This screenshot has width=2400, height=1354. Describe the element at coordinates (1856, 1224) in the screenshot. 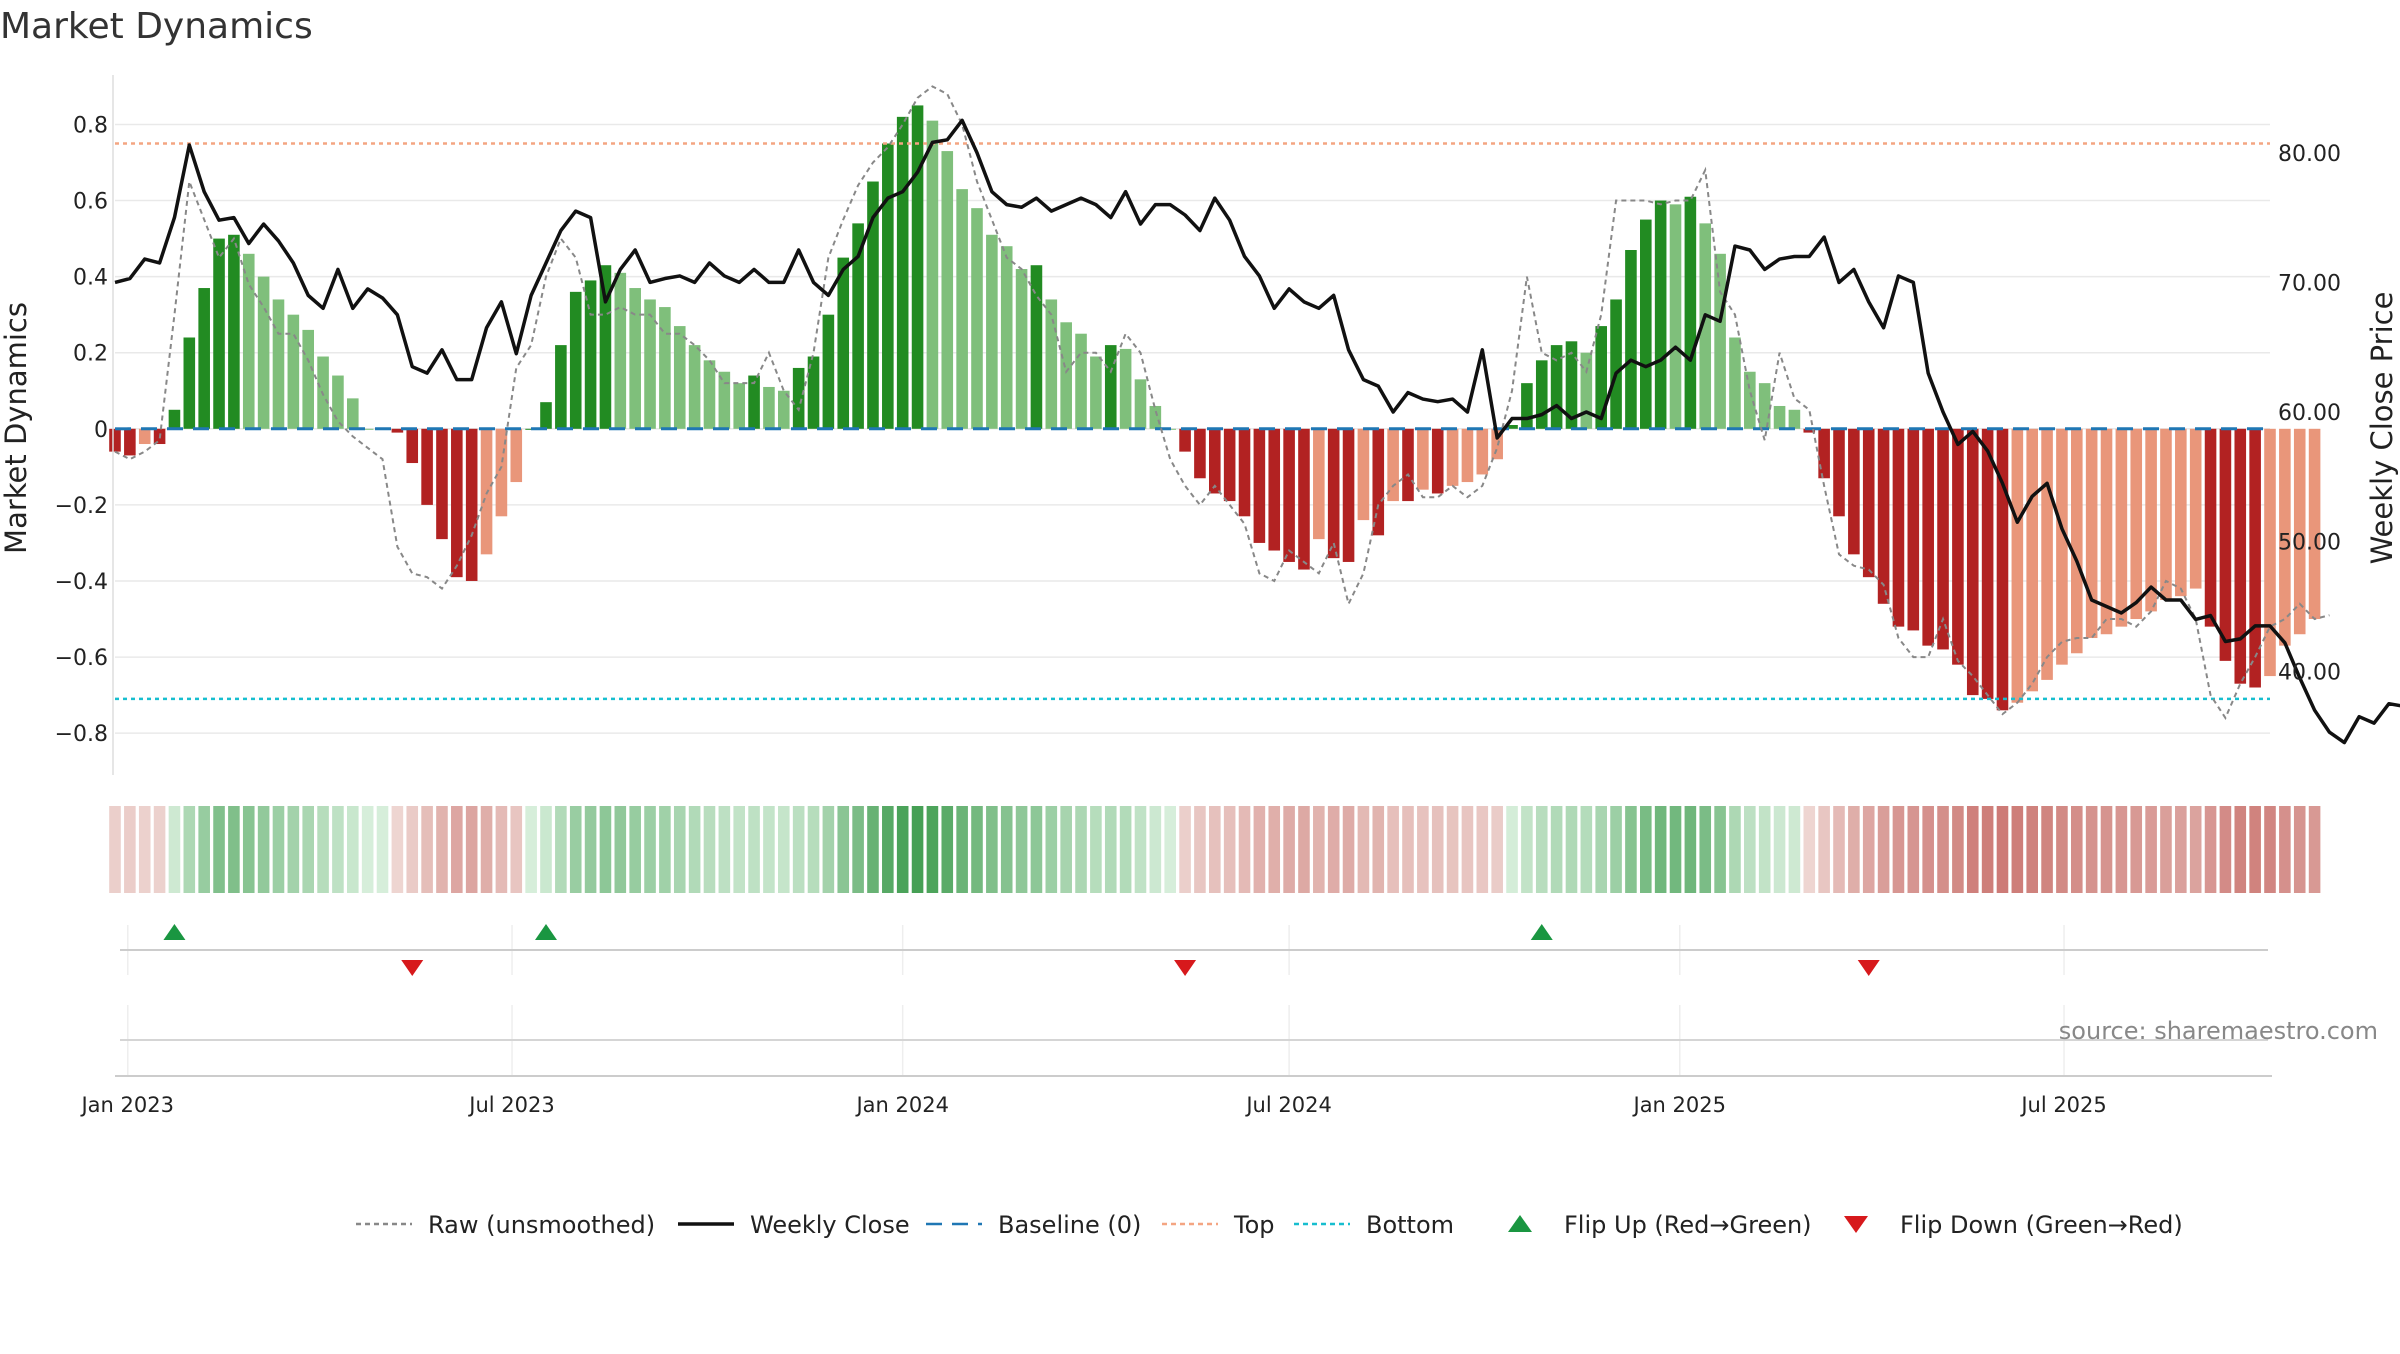

I see `legend-swatch-flip-down` at that location.